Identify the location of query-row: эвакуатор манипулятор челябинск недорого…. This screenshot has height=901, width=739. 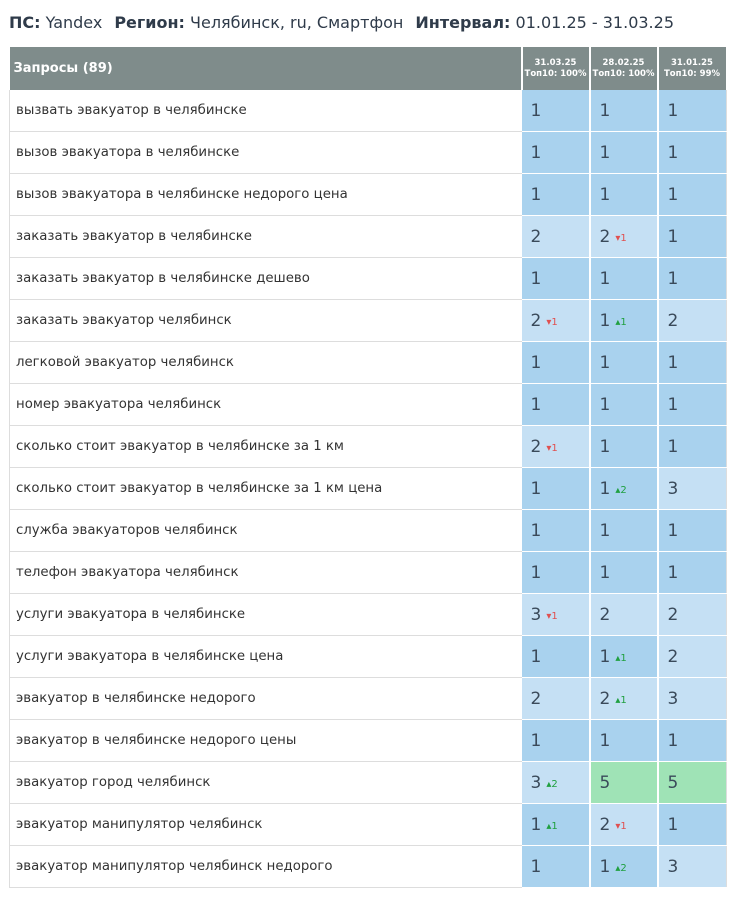
(368, 866).